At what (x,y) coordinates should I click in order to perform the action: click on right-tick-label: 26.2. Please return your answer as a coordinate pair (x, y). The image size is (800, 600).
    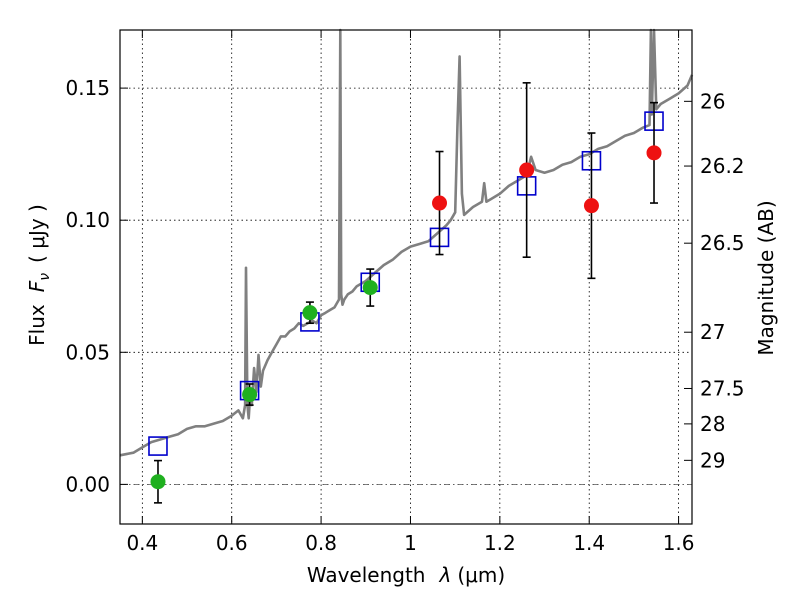
    Looking at the image, I should click on (722, 166).